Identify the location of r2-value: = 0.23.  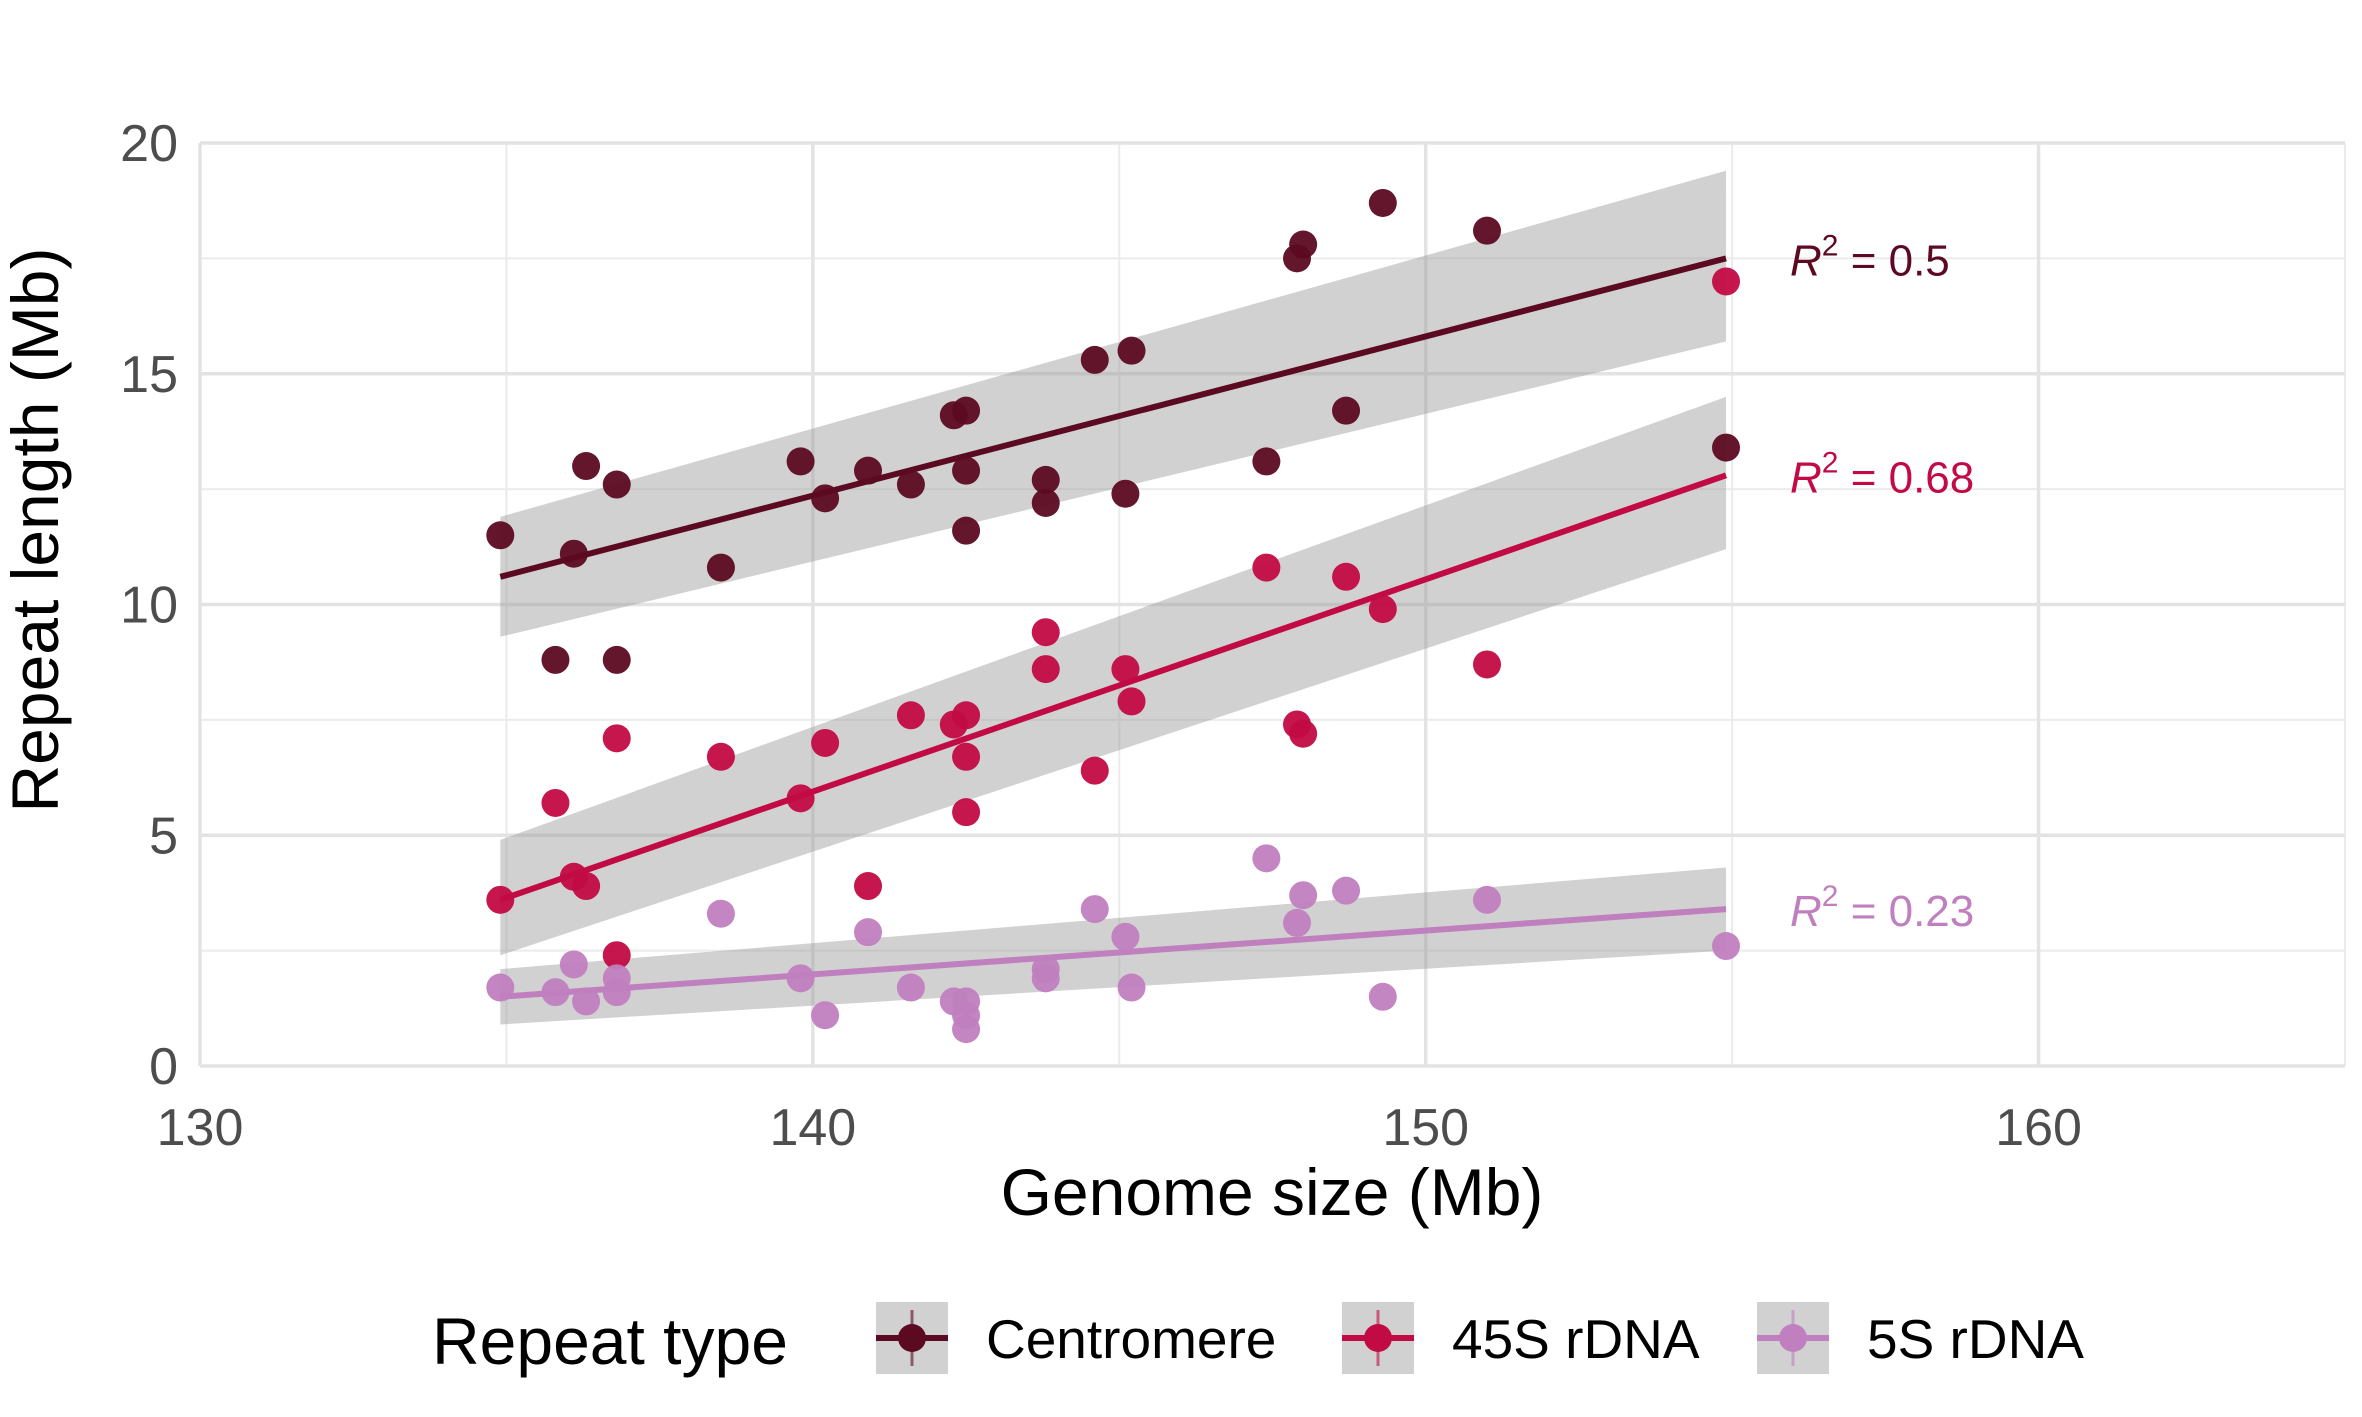
(1906, 911).